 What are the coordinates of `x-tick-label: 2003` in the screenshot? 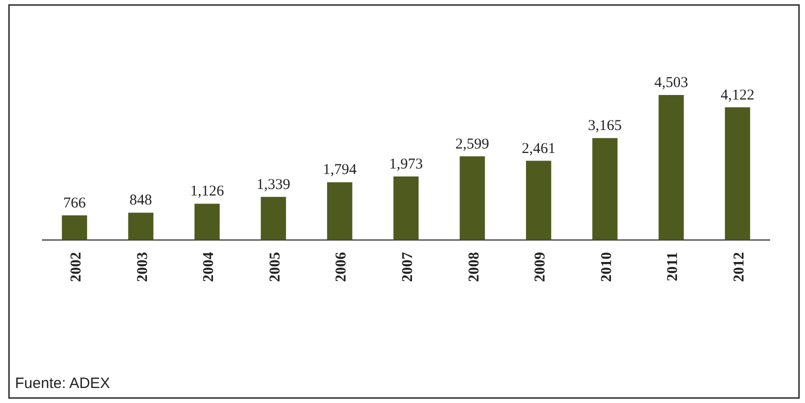 It's located at (142, 267).